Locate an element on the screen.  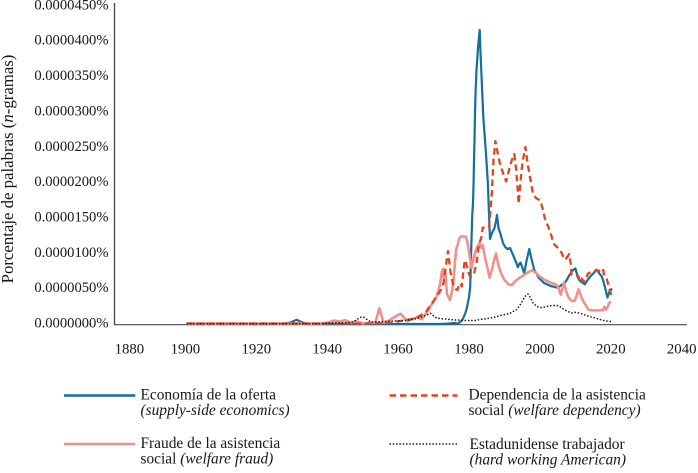
svg-text: 2040 is located at coordinates (682, 350).